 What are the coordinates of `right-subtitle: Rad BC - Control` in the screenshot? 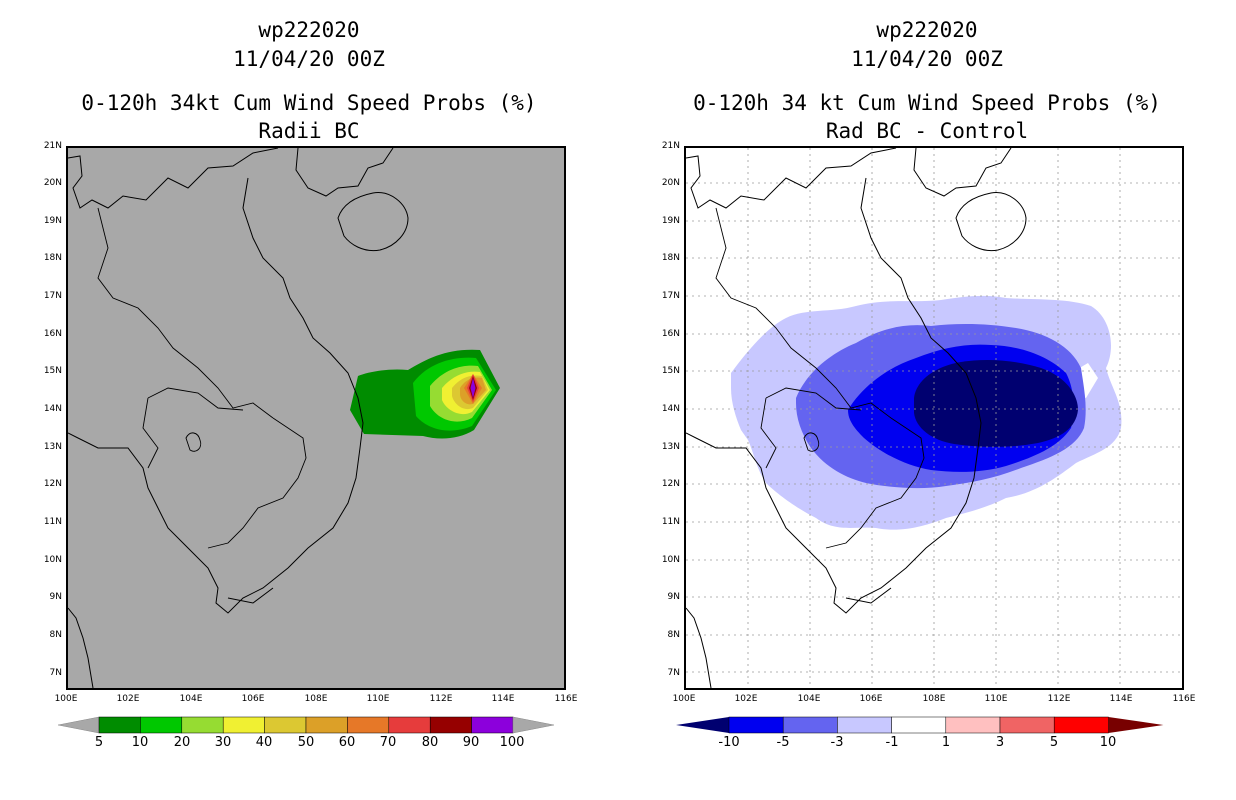 It's located at (927, 131).